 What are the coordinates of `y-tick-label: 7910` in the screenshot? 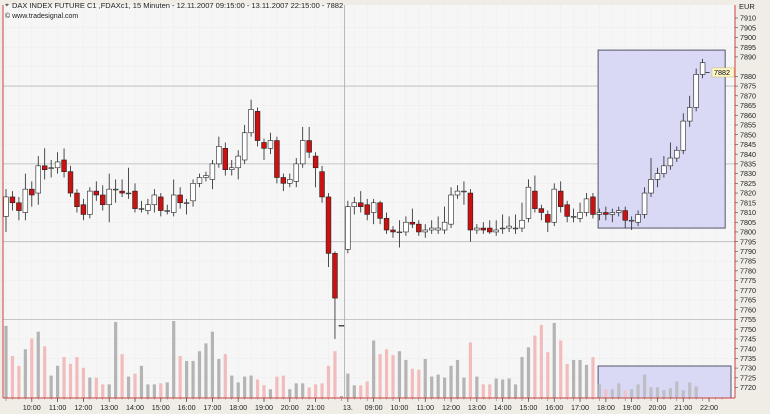 It's located at (748, 18).